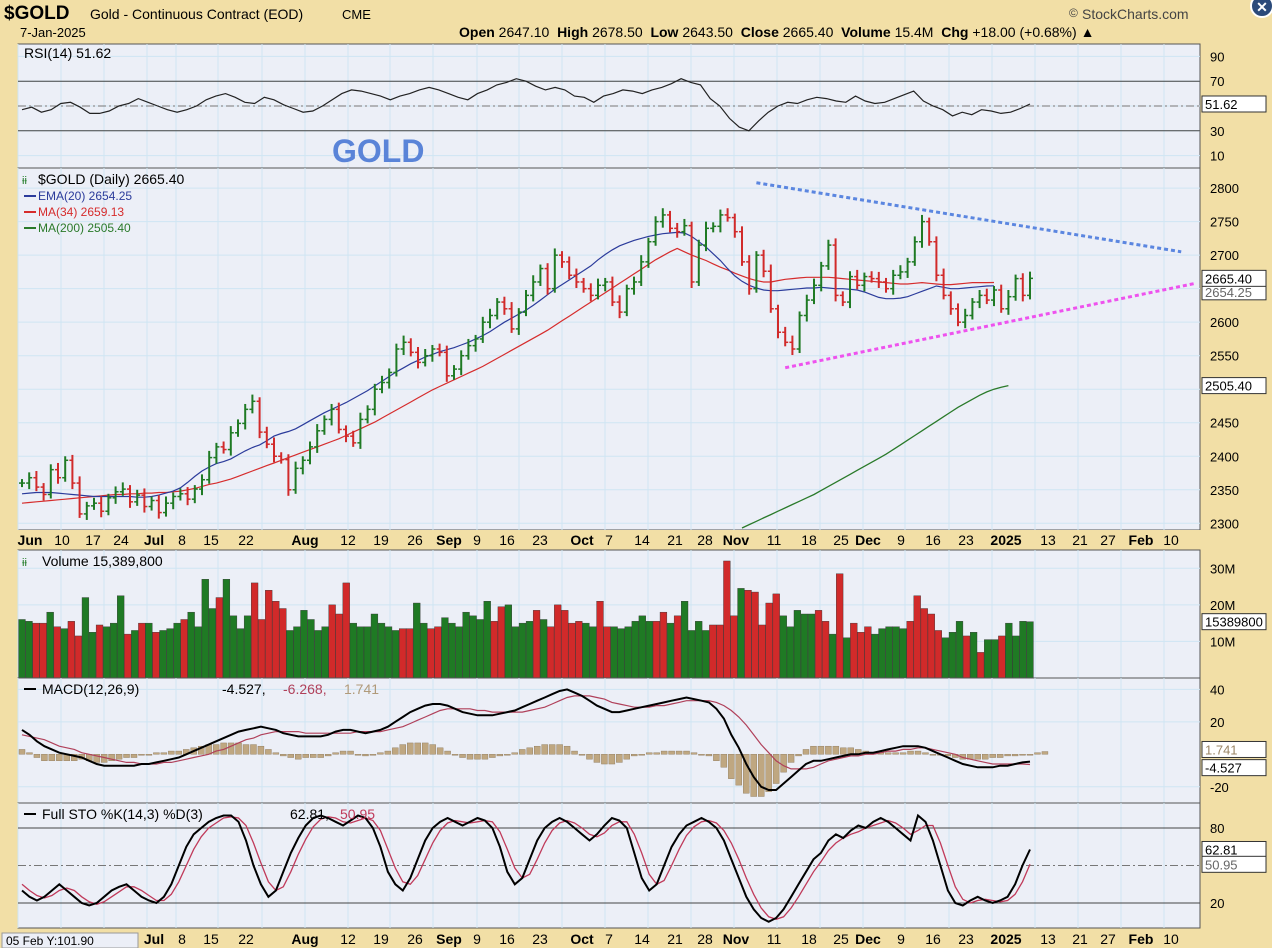 The image size is (1272, 948). What do you see at coordinates (1221, 749) in the screenshot?
I see `macd-hist-last-value: 1.741` at bounding box center [1221, 749].